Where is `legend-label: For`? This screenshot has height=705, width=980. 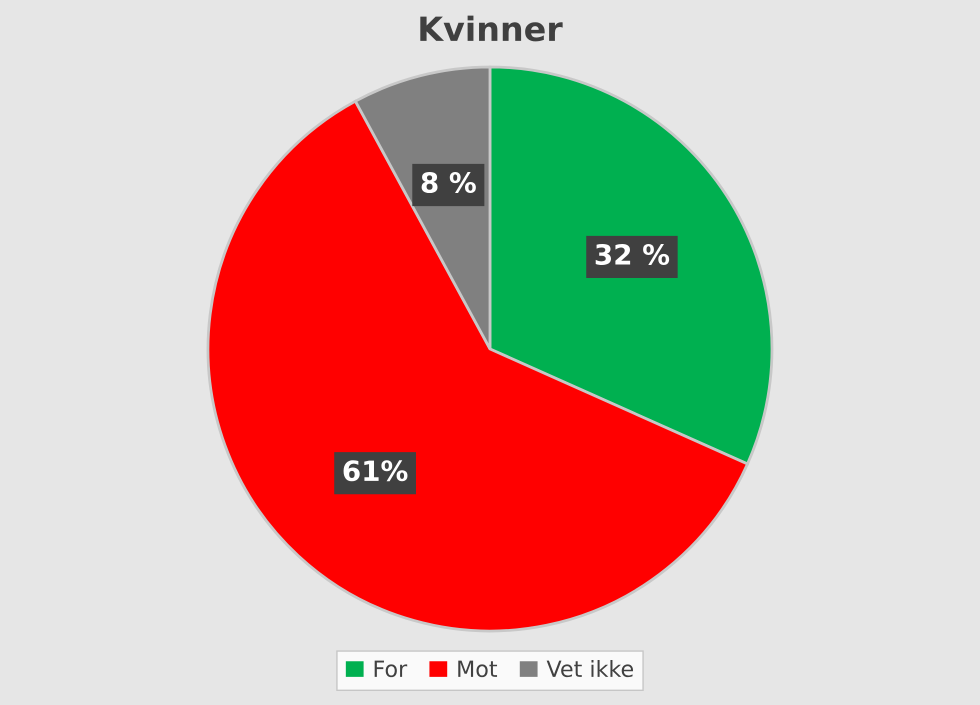
legend-label: For is located at coordinates (391, 669).